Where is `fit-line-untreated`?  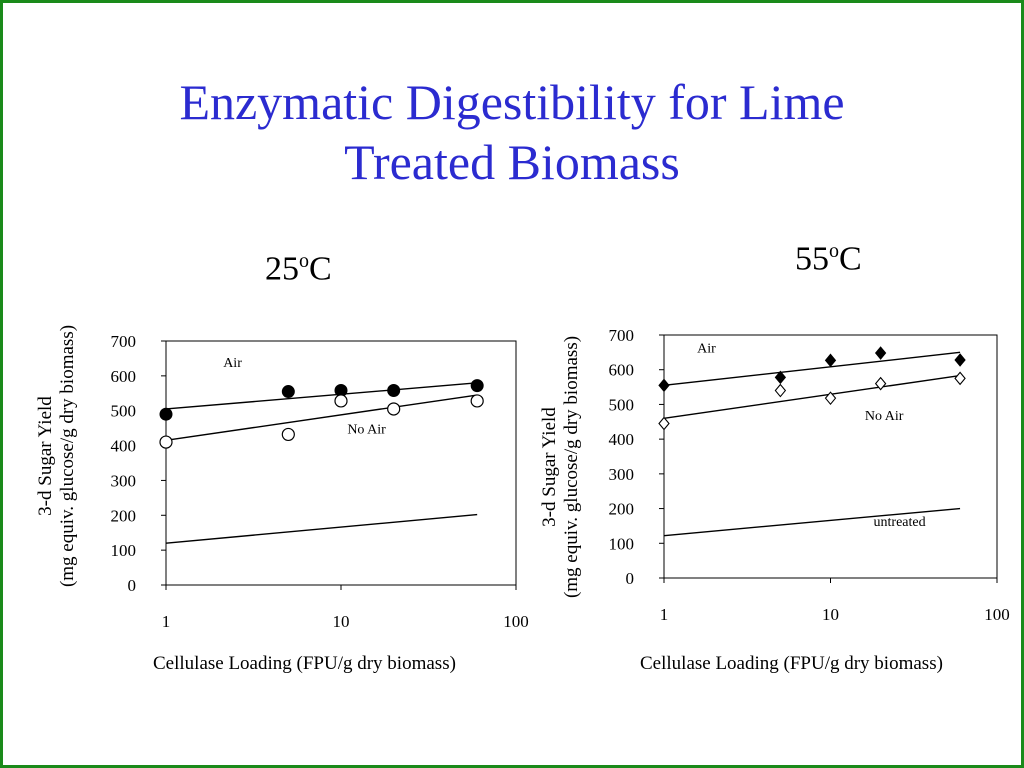
fit-line-untreated is located at coordinates (812, 522).